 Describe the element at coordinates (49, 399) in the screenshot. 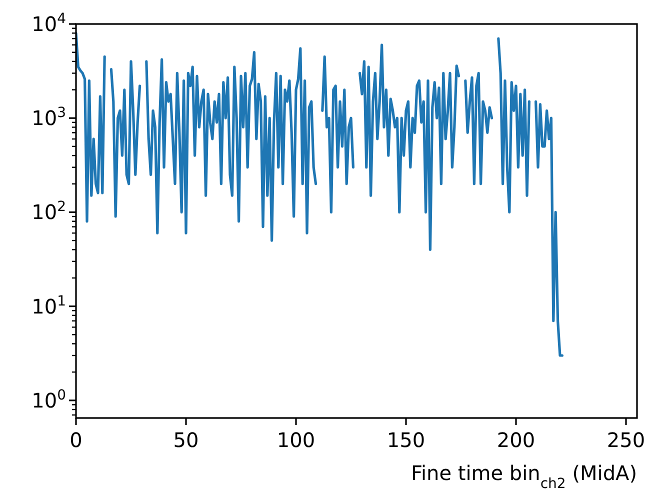

I see `y-tick-label: 10$^{0}$` at that location.